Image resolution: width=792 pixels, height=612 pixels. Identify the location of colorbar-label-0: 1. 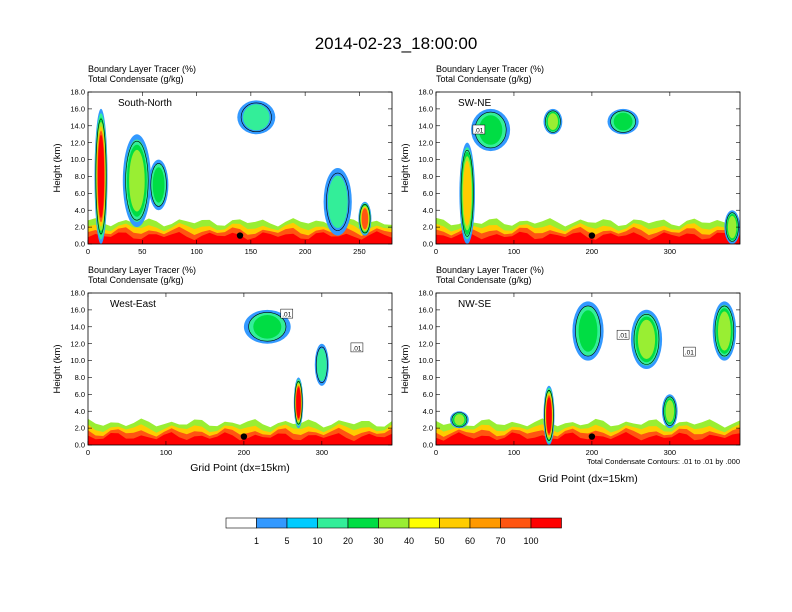
(256, 541).